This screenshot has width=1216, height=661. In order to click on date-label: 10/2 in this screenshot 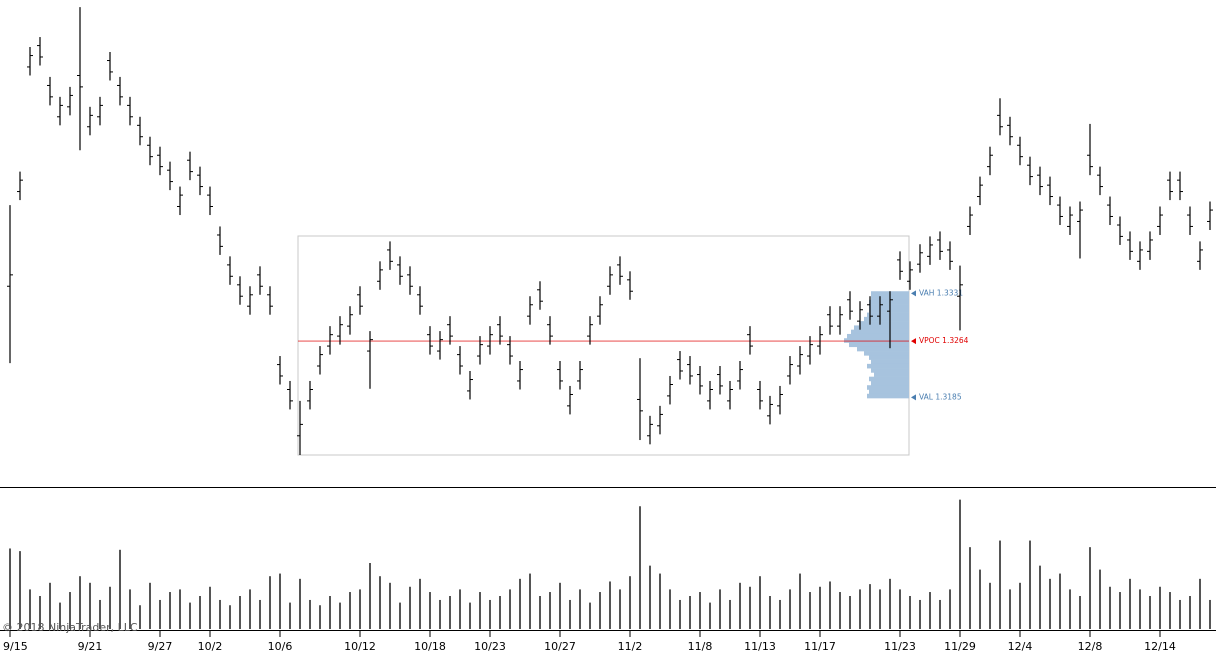, I will do `click(210, 646)`.